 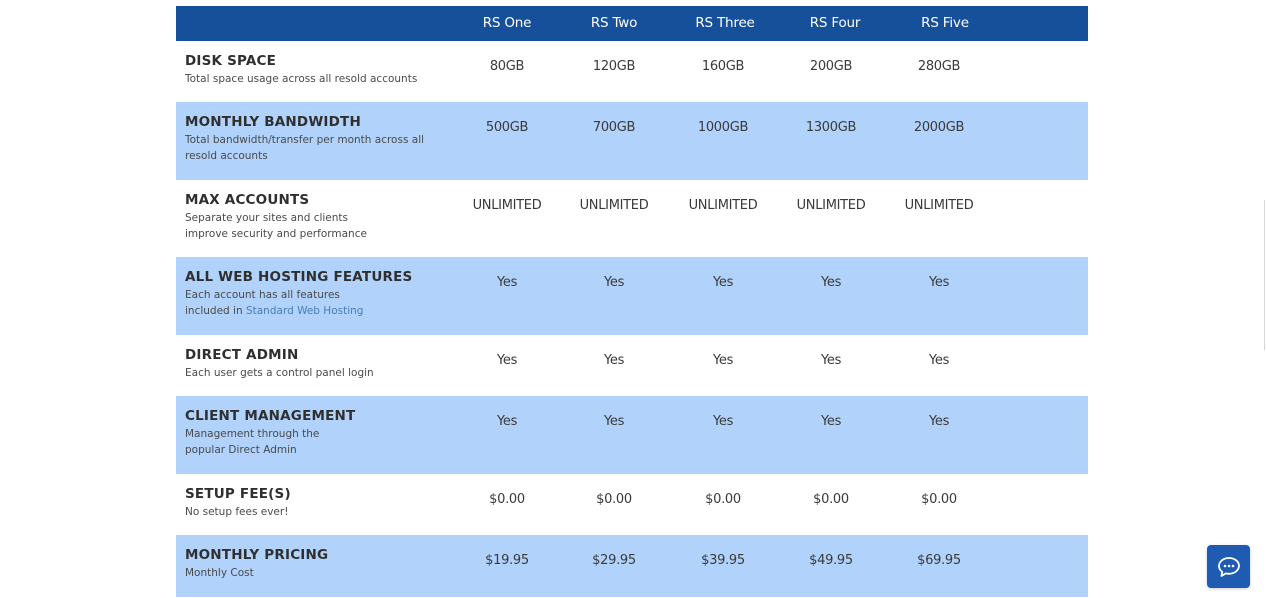 What do you see at coordinates (725, 23) in the screenshot?
I see `plan-header-rs-three: RS Three` at bounding box center [725, 23].